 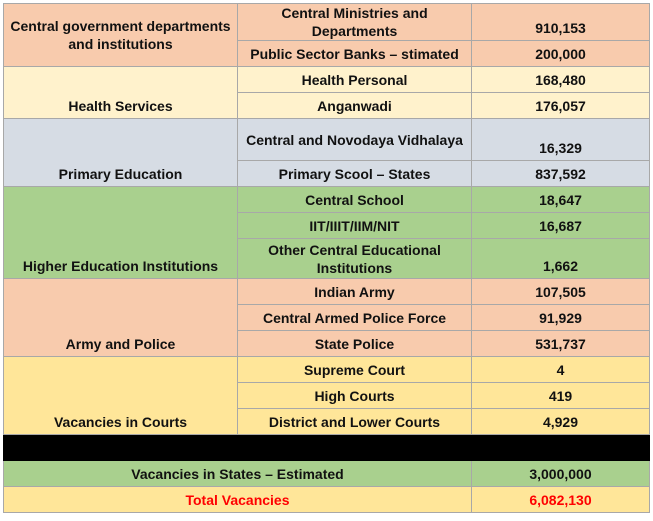 What do you see at coordinates (354, 199) in the screenshot?
I see `subcategory-cell: Central School` at bounding box center [354, 199].